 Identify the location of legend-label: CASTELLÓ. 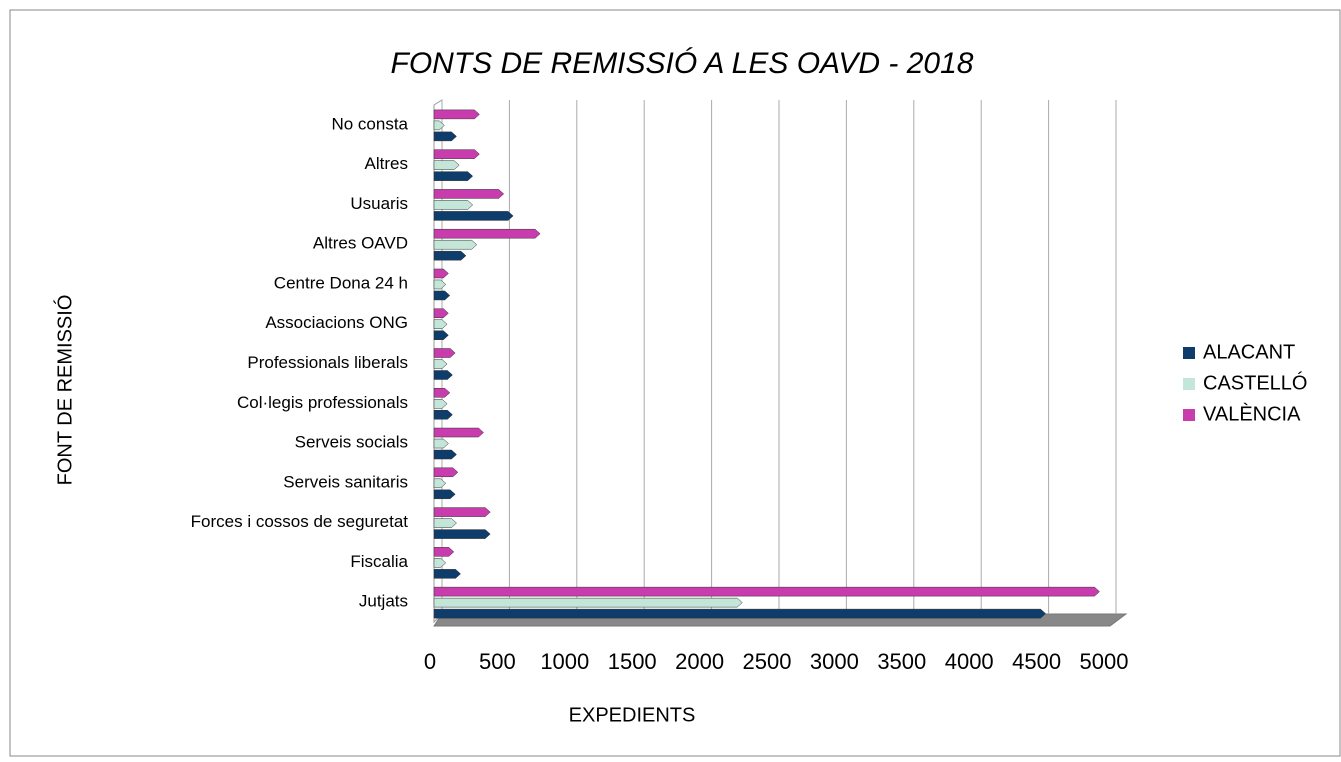
(1255, 382).